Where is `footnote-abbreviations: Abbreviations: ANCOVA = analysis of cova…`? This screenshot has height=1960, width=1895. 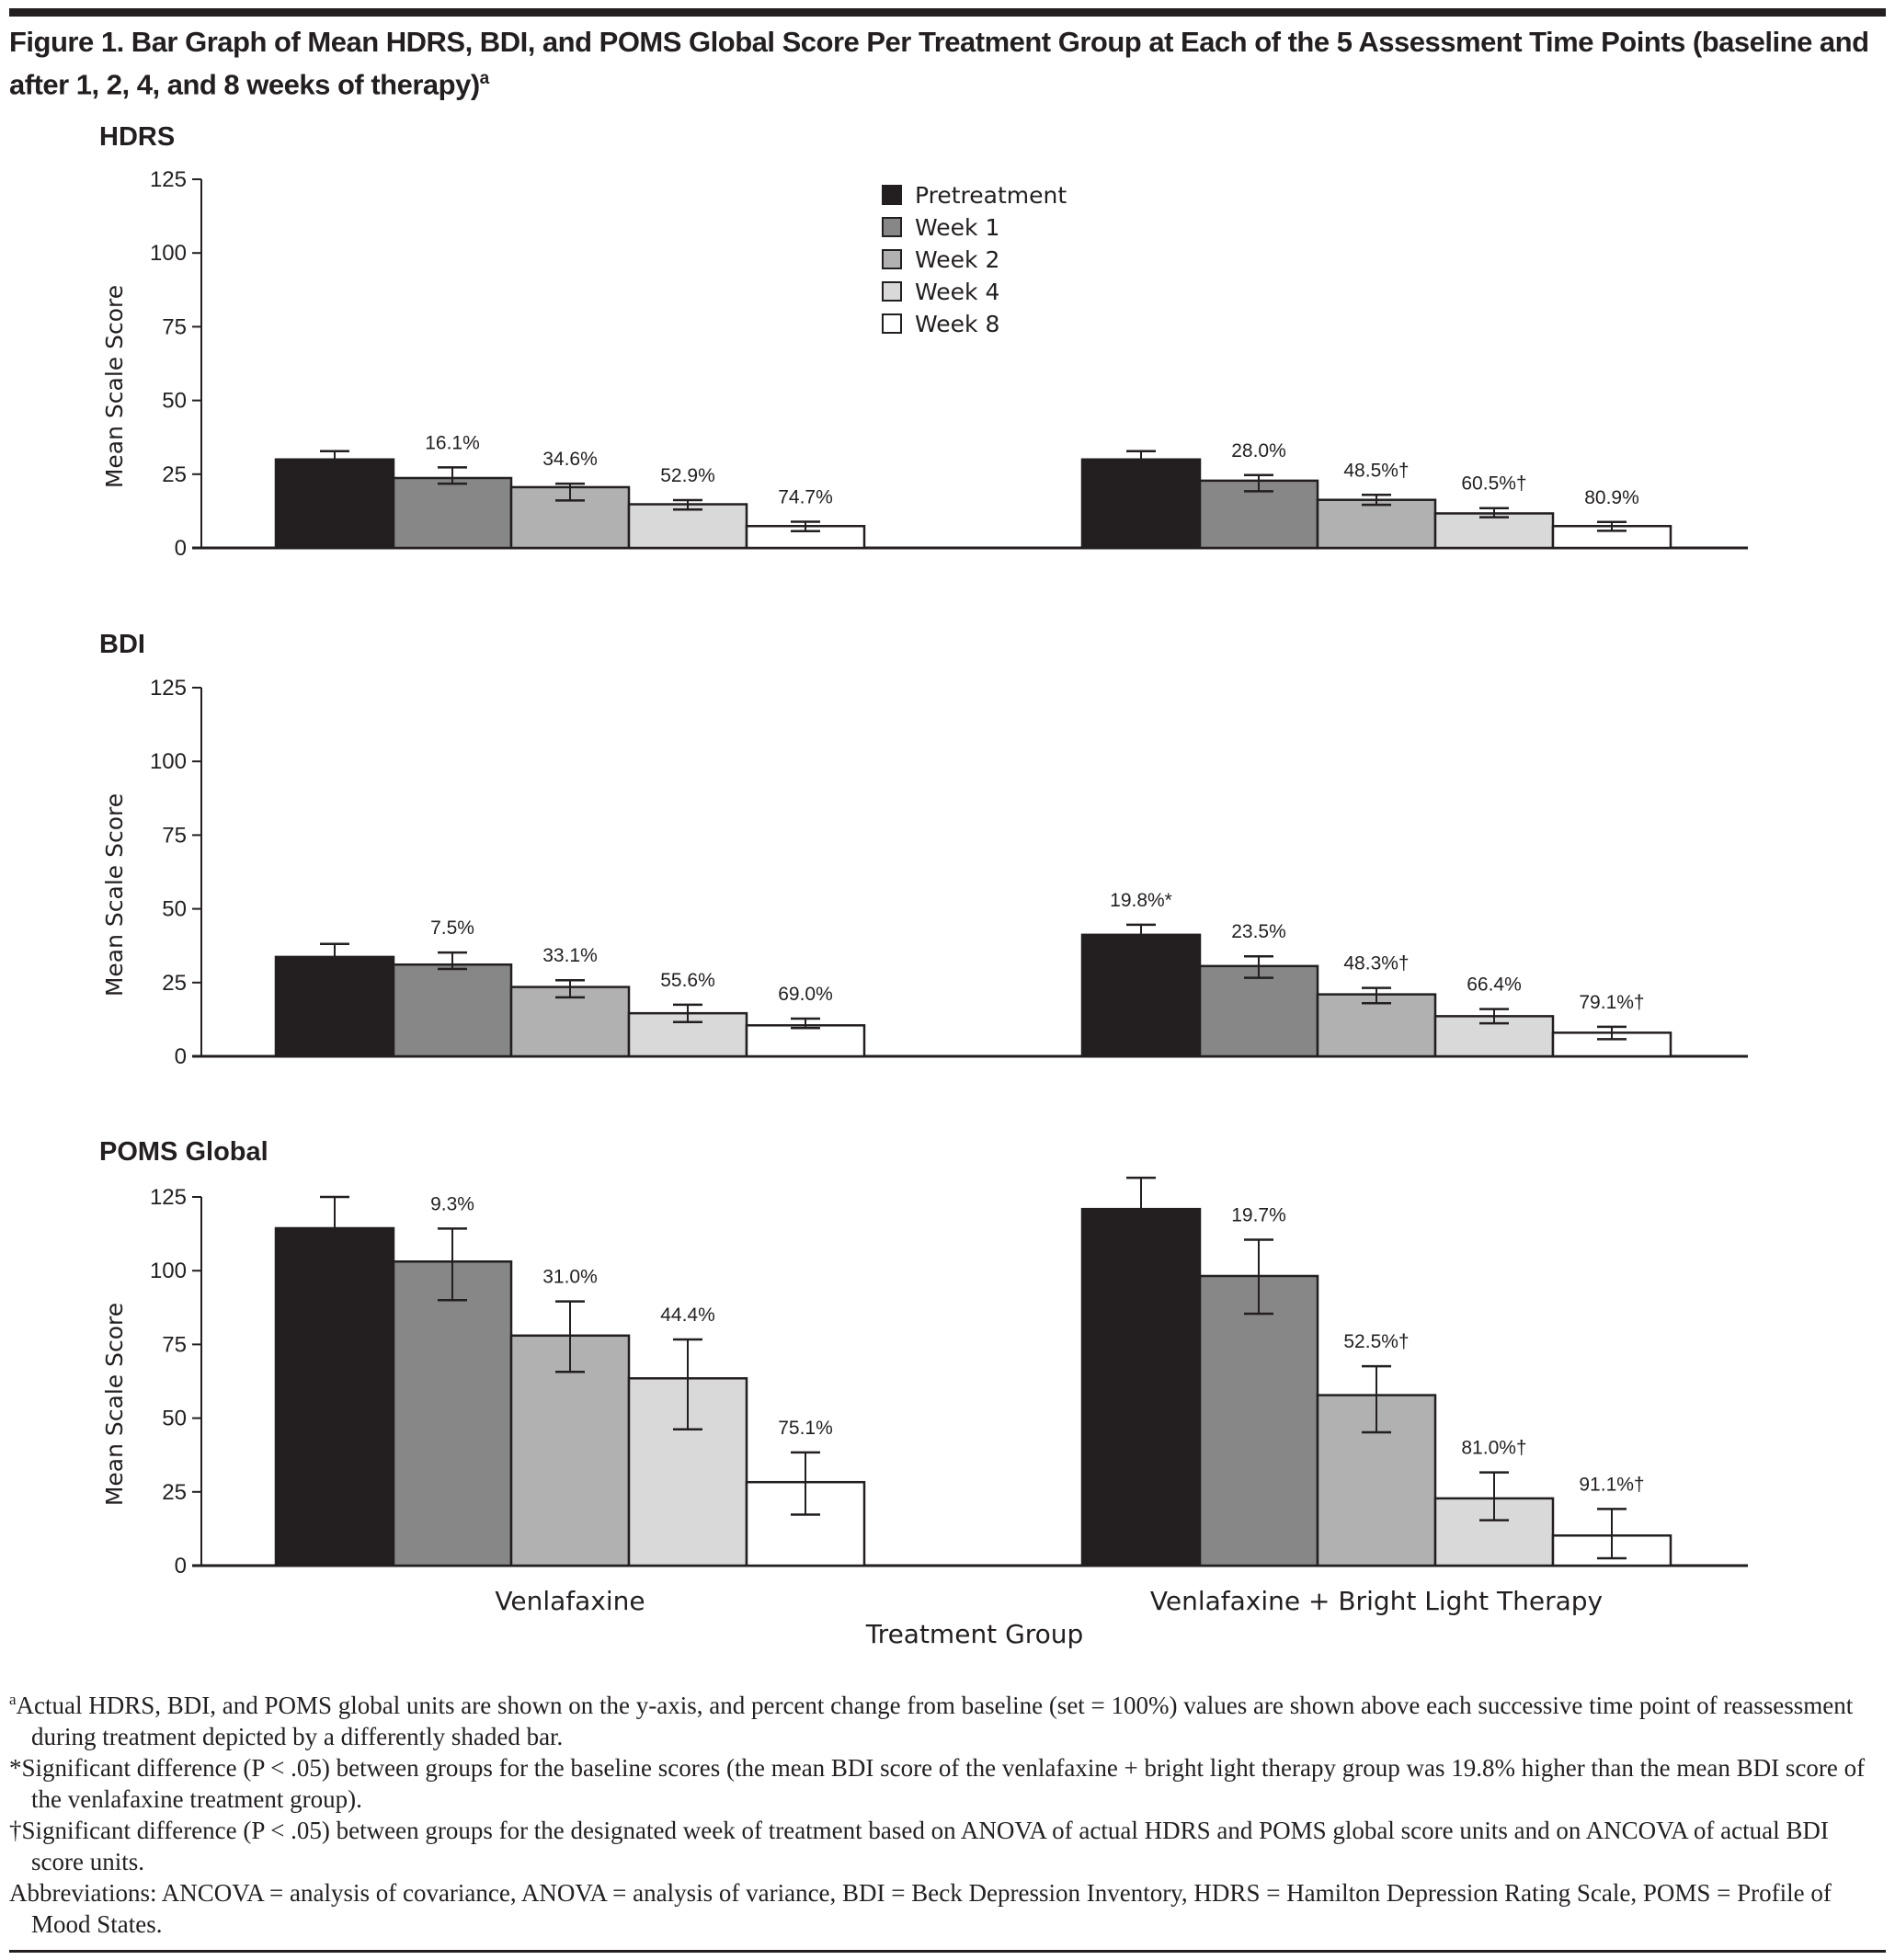 footnote-abbreviations: Abbreviations: ANCOVA = analysis of cova… is located at coordinates (947, 1908).